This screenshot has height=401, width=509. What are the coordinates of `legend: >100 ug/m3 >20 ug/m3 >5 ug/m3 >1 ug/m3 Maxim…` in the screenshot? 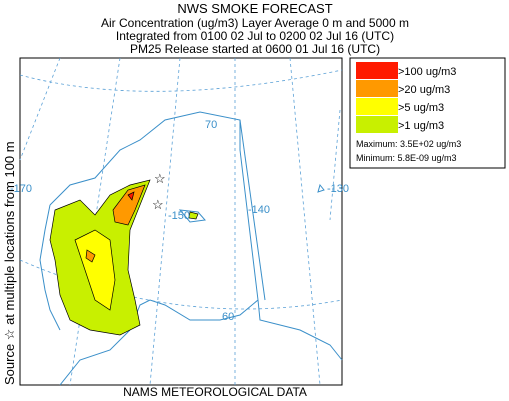 It's located at (427, 113).